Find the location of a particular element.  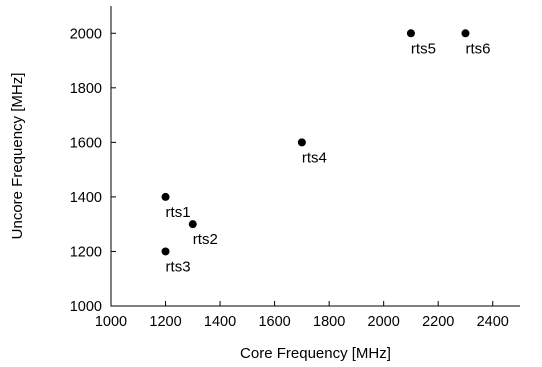

y-tick-label: 2000 is located at coordinates (86, 34).